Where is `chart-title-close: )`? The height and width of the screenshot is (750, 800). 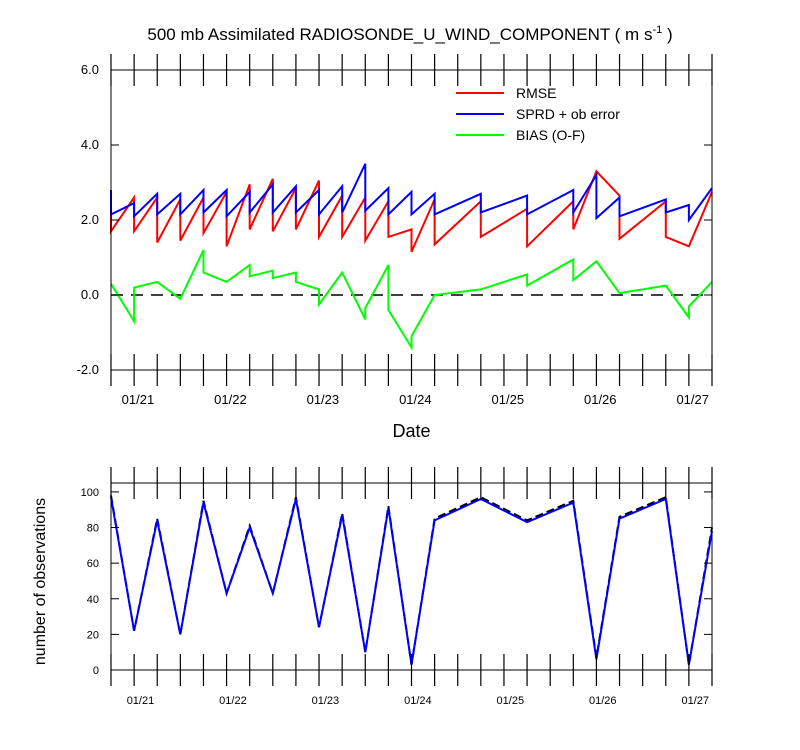
chart-title-close: ) is located at coordinates (667, 34).